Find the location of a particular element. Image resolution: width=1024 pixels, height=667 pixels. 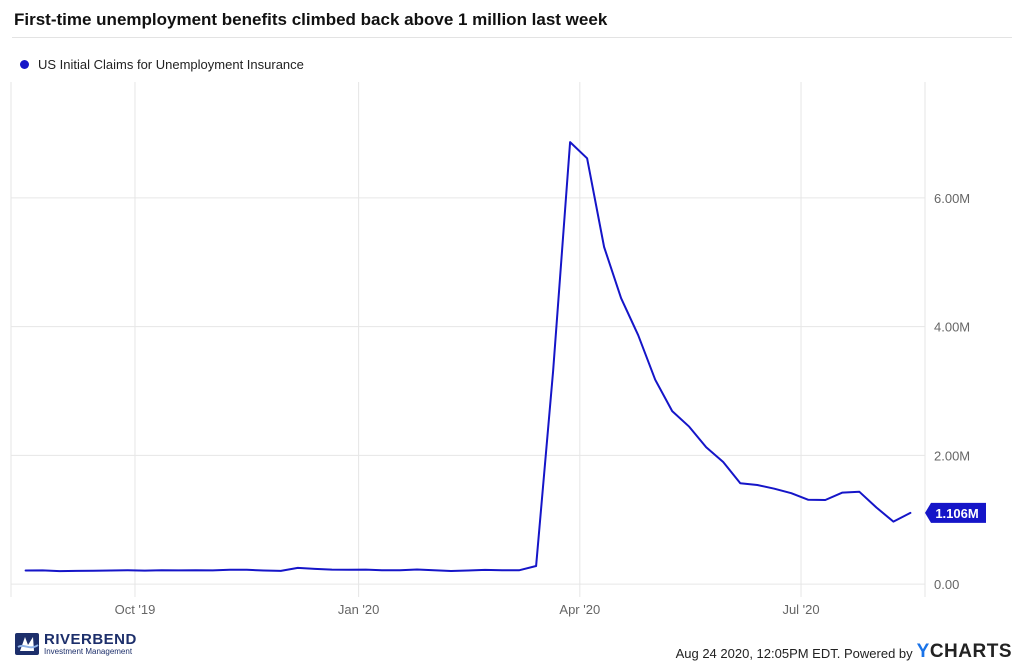

x-tick-label: Jul '20 is located at coordinates (800, 609).